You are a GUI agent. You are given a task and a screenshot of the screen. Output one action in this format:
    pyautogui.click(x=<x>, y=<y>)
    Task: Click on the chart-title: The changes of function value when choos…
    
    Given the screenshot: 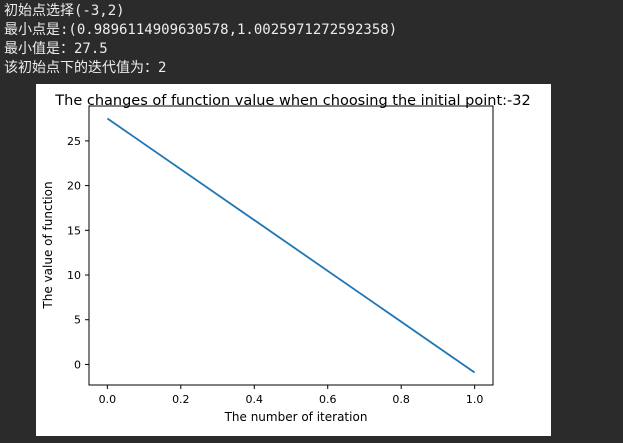 What is the action you would take?
    pyautogui.click(x=292, y=101)
    